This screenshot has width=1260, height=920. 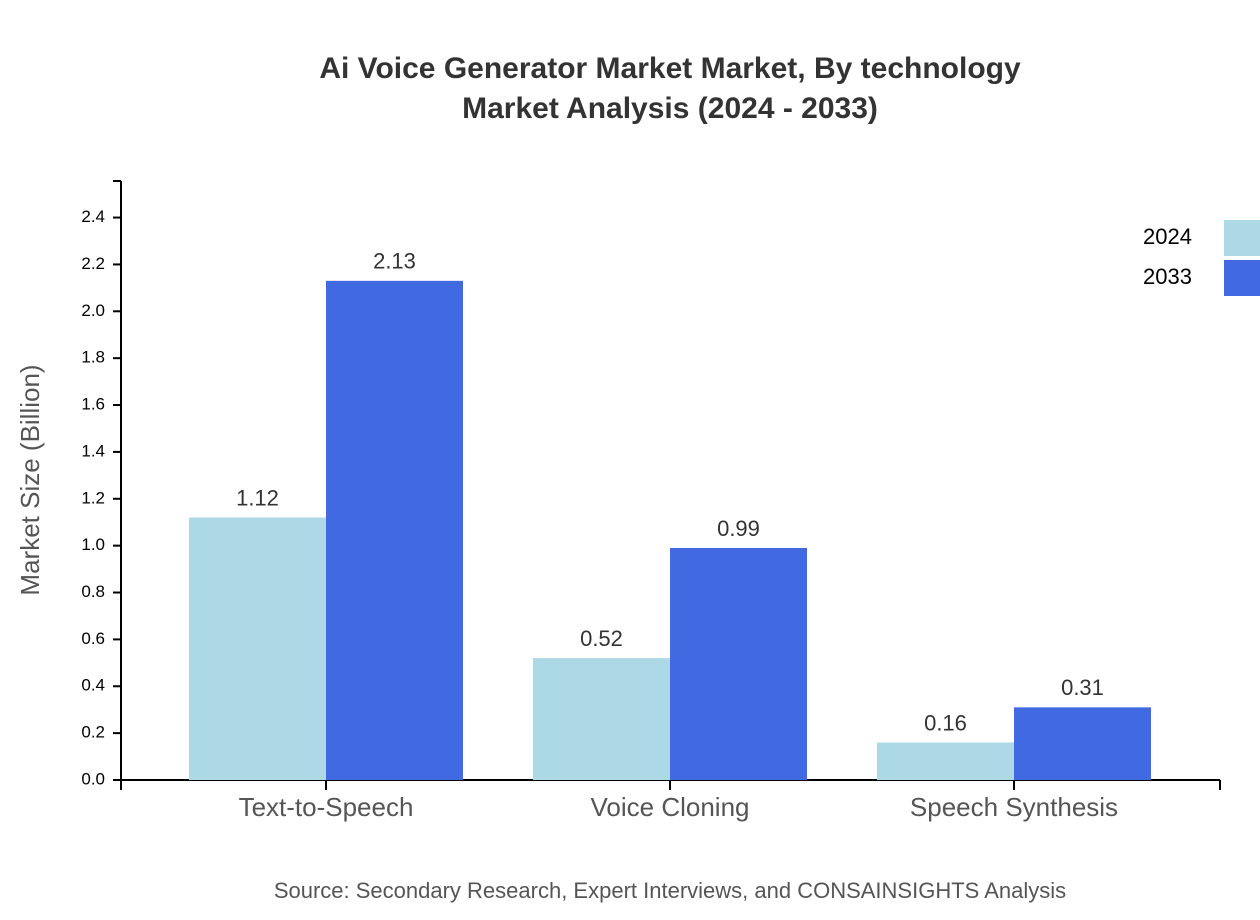 What do you see at coordinates (670, 807) in the screenshot?
I see `x-tick-label: Voice Cloning` at bounding box center [670, 807].